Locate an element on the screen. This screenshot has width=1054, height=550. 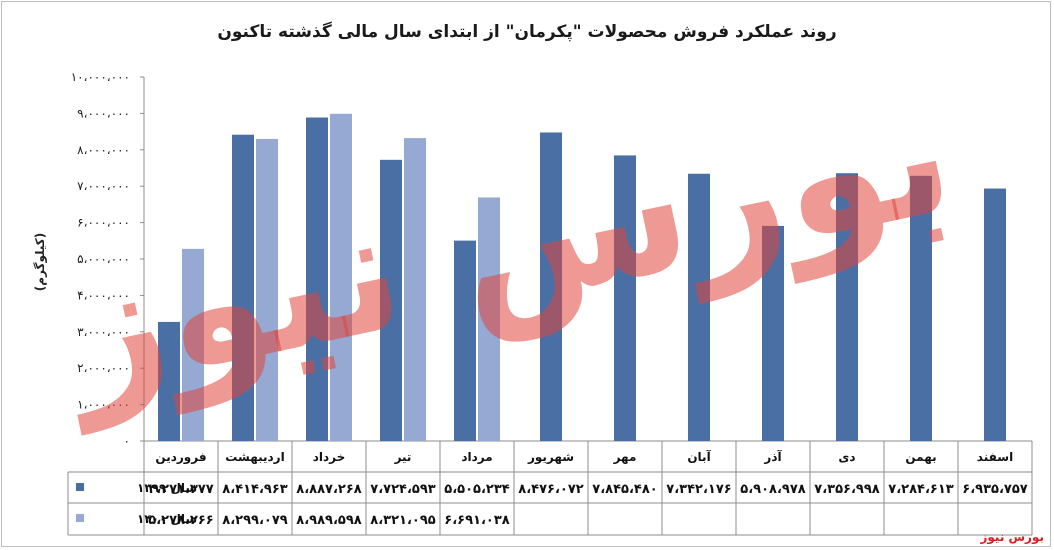
data-table-value: ۶،۹۳۵،۷۵۷ is located at coordinates (994, 489).